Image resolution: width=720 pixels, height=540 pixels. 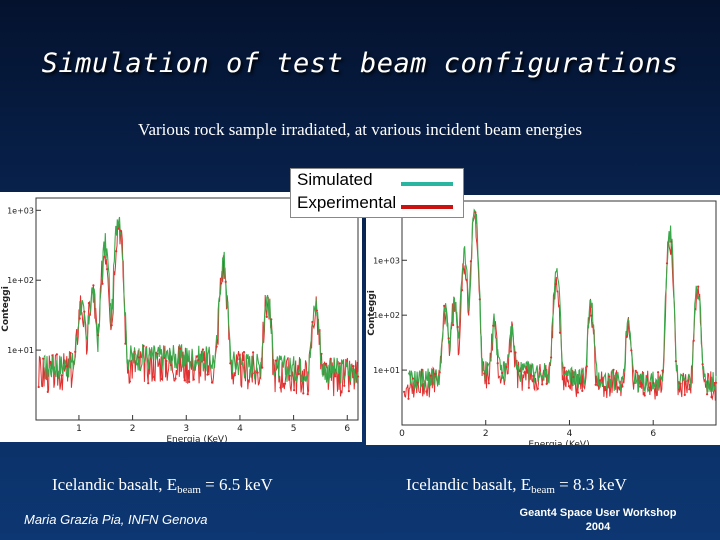 I want to click on chart-legend: Simulated Experimental, so click(x=377, y=193).